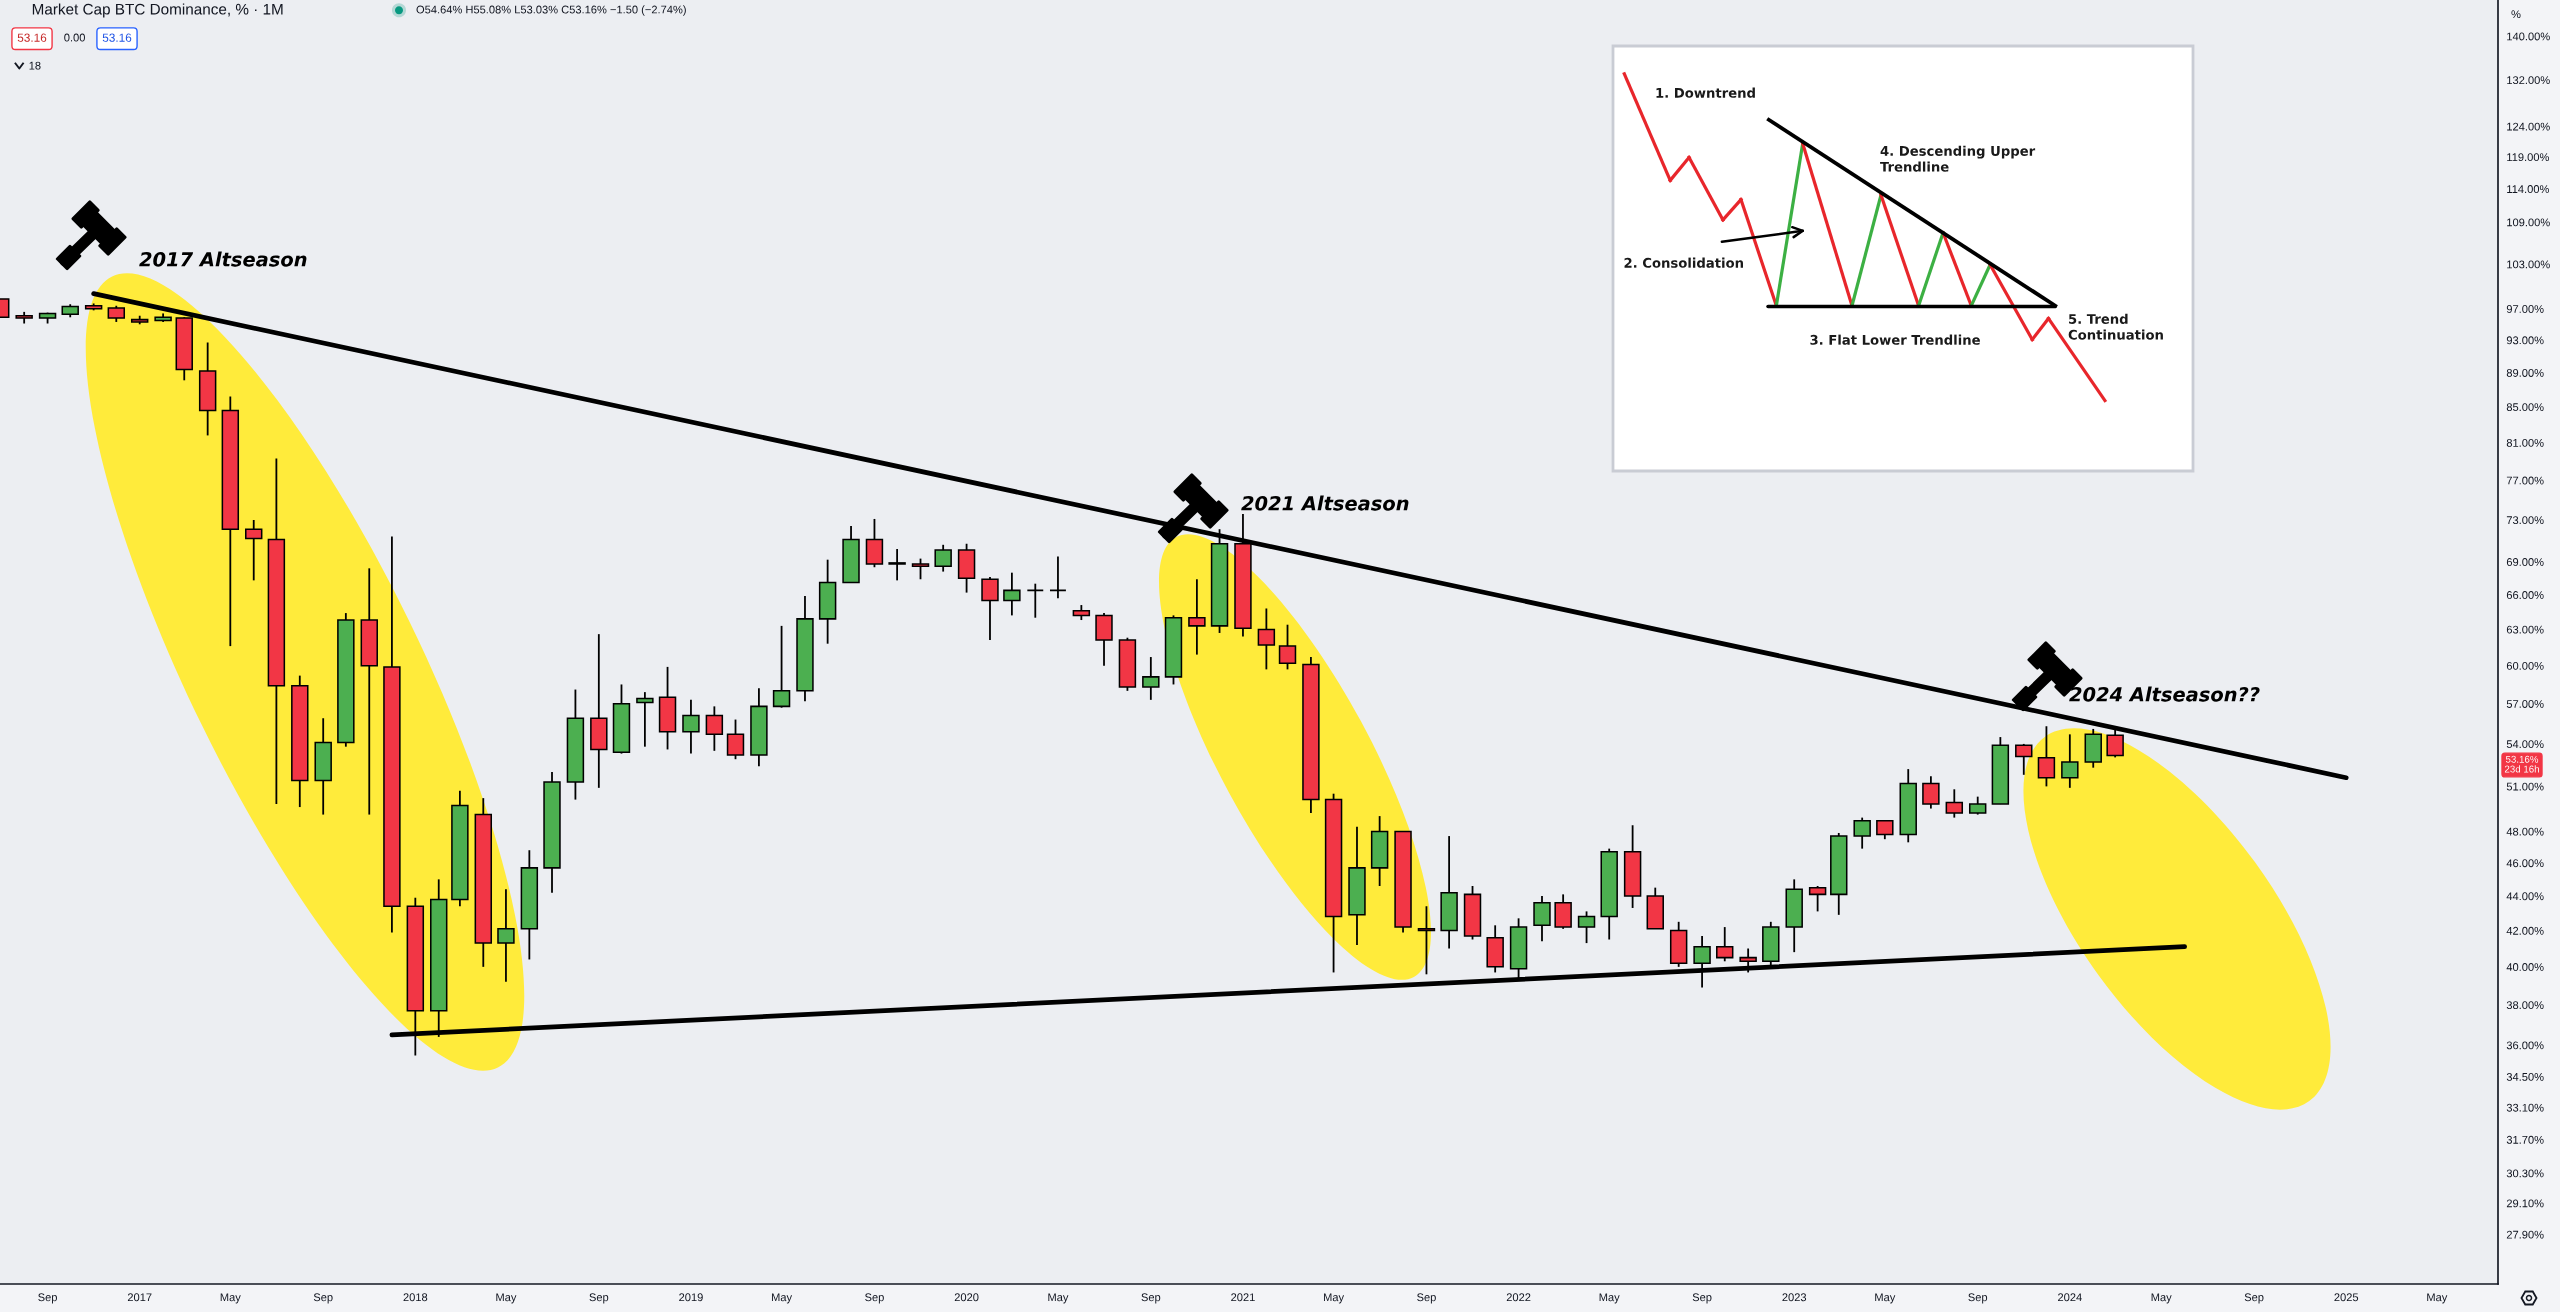 The width and height of the screenshot is (2560, 1312). I want to click on y-tick-label: 54.00%, so click(2525, 744).